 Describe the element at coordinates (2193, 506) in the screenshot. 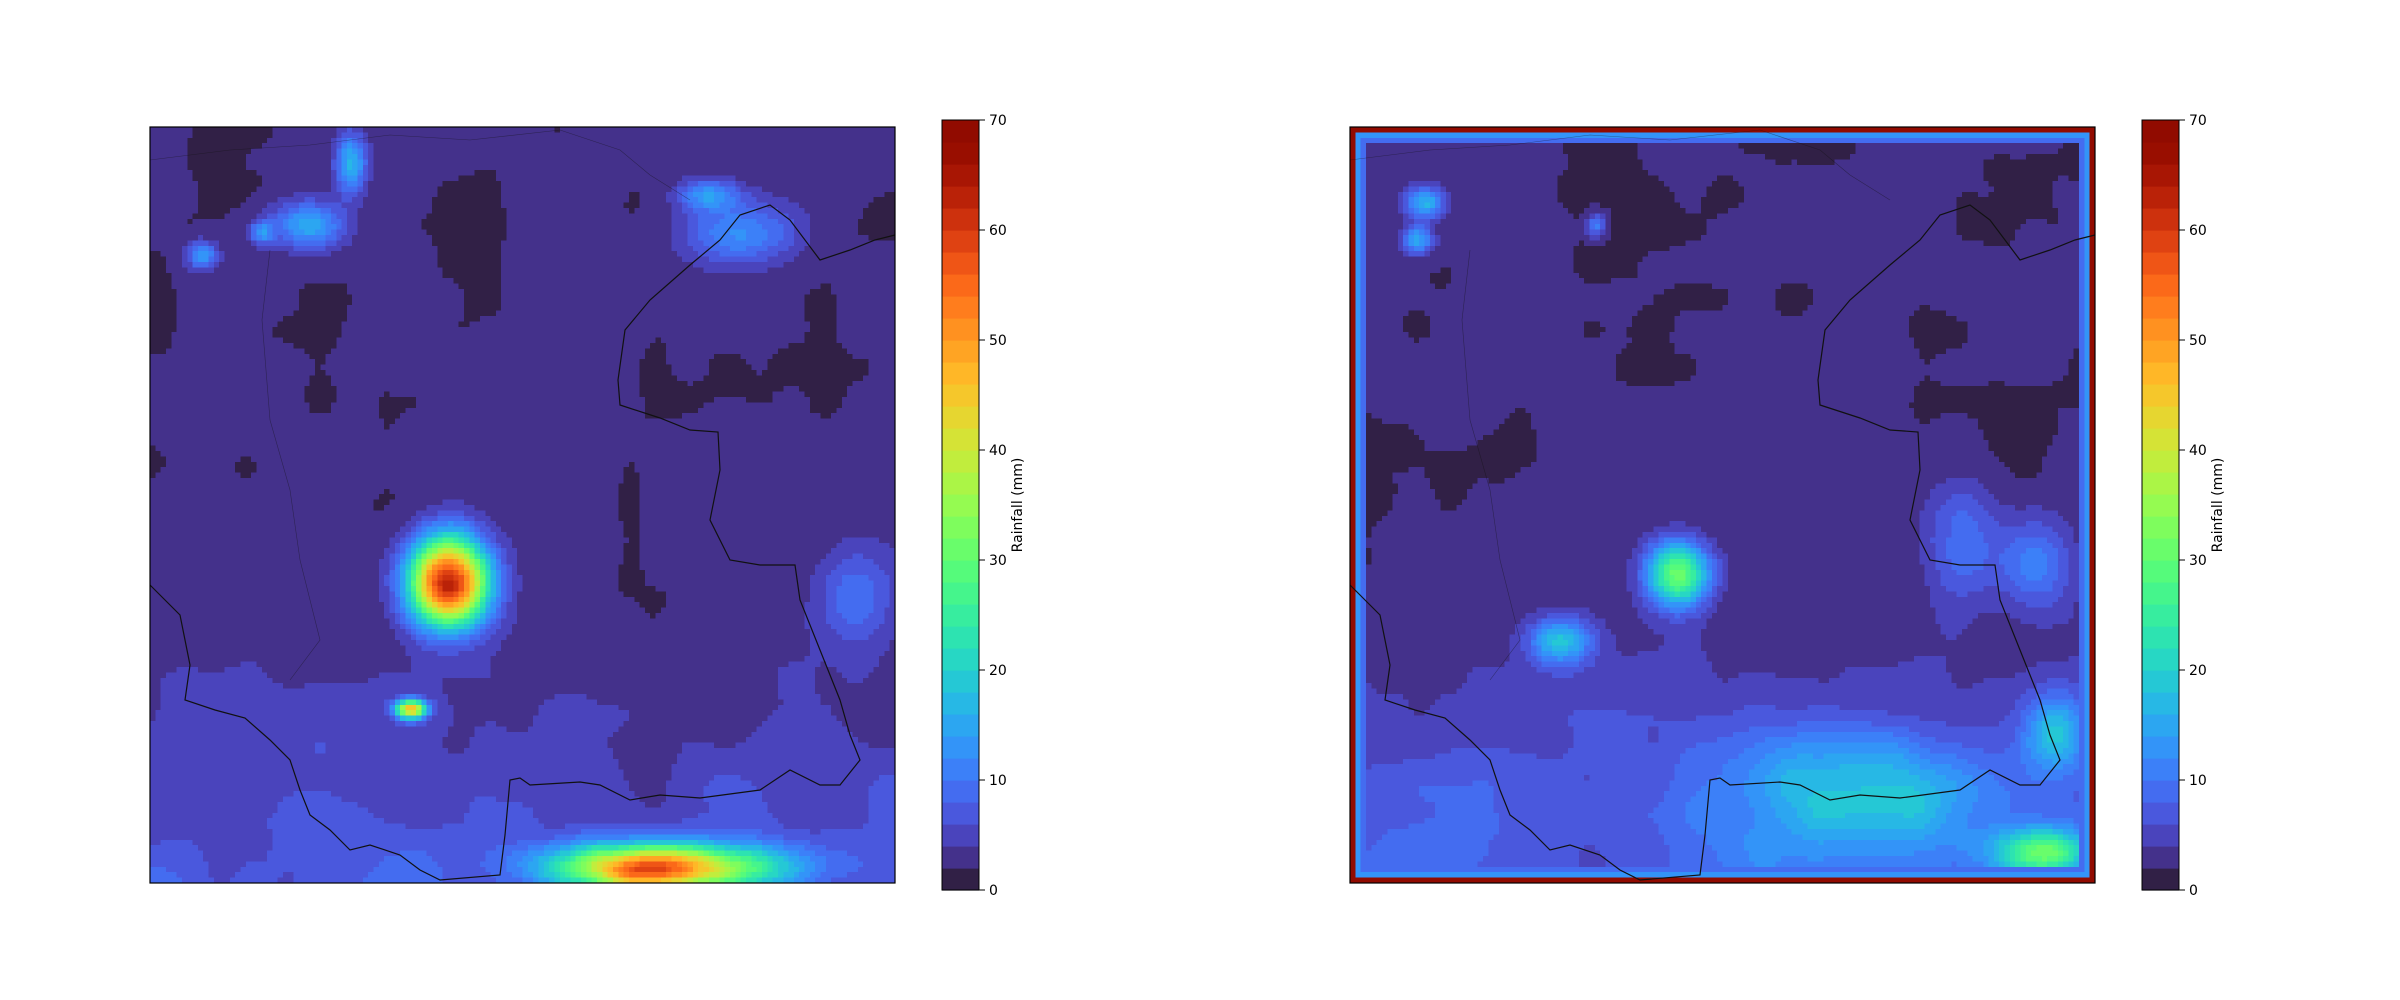

I see `colorbar-ticks-2: 0 10 20 30 40 50 60 70` at that location.